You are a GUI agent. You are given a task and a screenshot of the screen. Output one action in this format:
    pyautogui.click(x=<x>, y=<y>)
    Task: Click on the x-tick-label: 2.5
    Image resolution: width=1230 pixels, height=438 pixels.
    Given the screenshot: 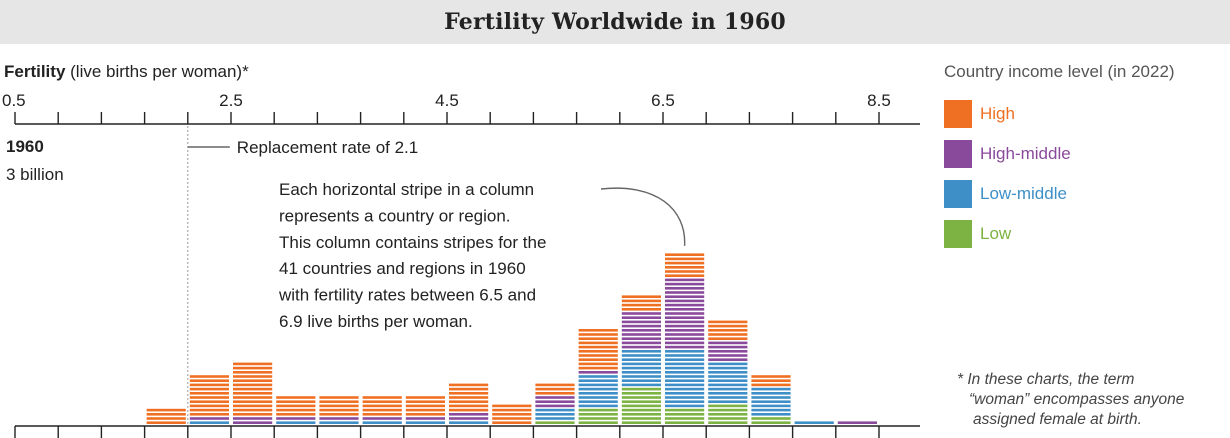 What is the action you would take?
    pyautogui.click(x=231, y=100)
    